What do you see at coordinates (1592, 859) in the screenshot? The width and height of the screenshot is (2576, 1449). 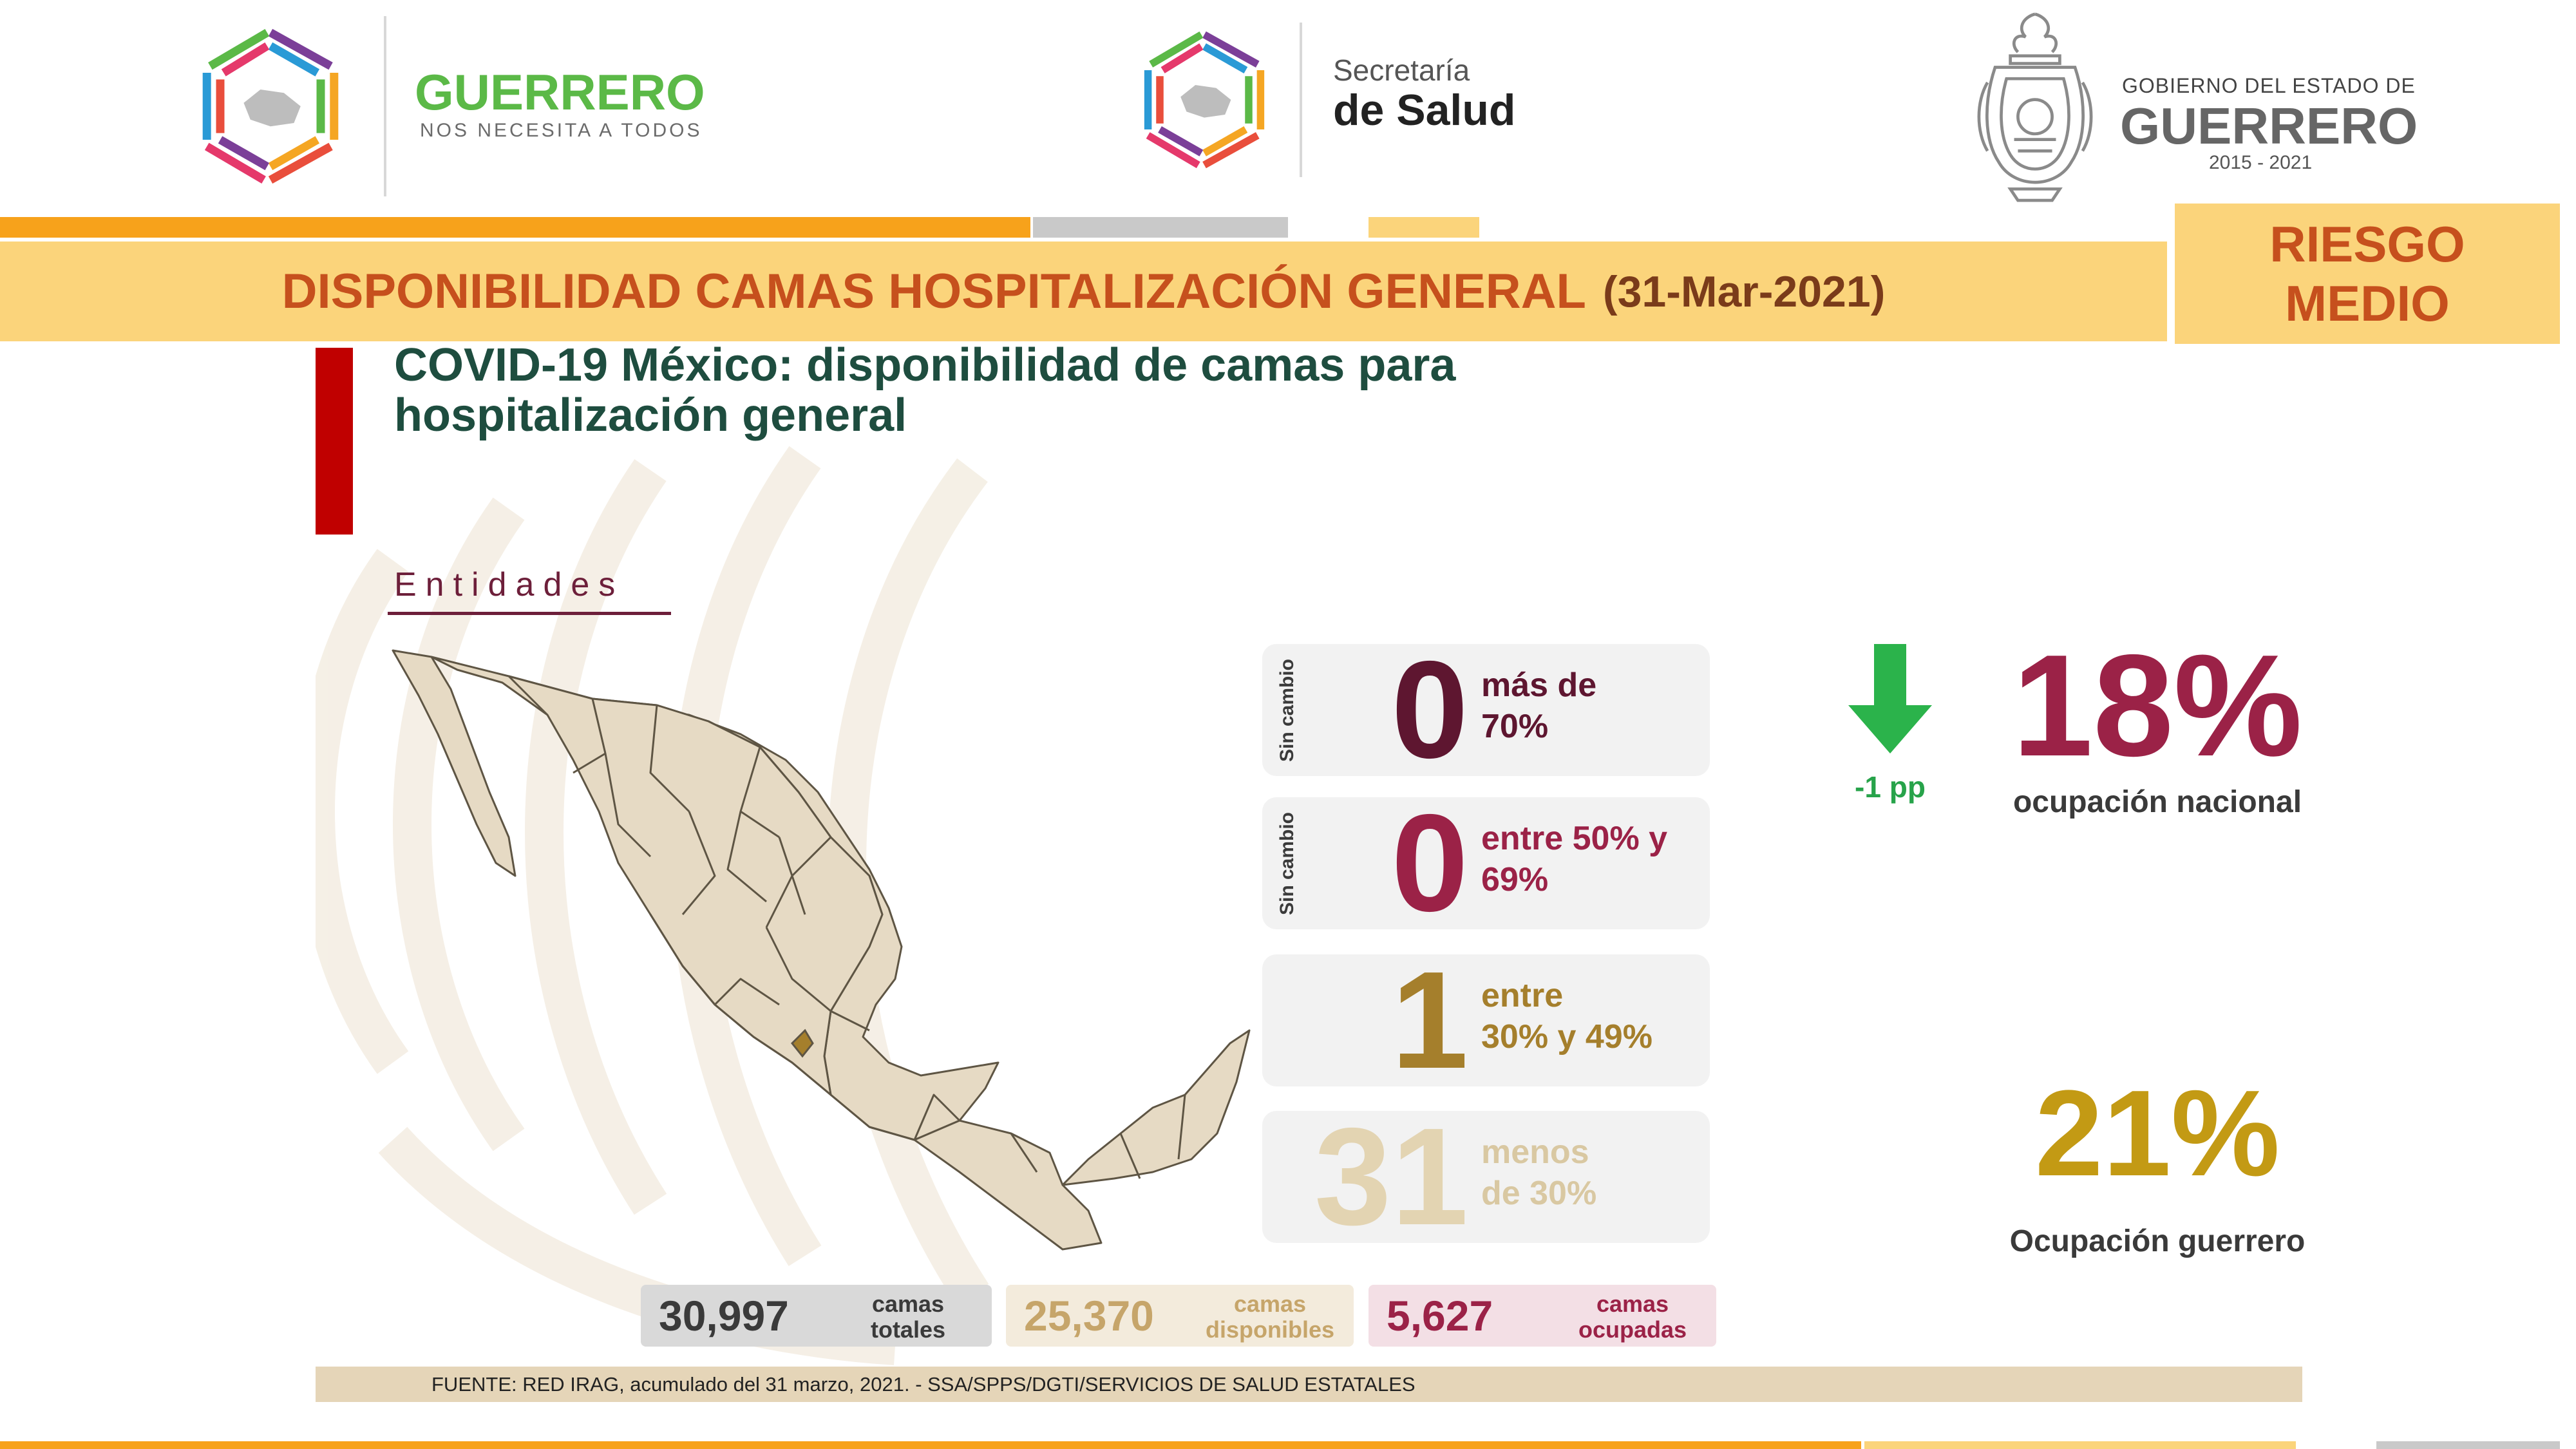 I see `card-range-label: entre 50% y 69%` at bounding box center [1592, 859].